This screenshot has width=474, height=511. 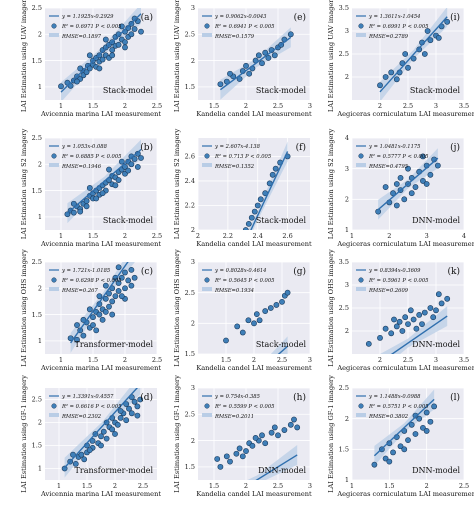 I want to click on y-axis-label: LAI Estimation using UAV imagery, so click(x=331, y=56).